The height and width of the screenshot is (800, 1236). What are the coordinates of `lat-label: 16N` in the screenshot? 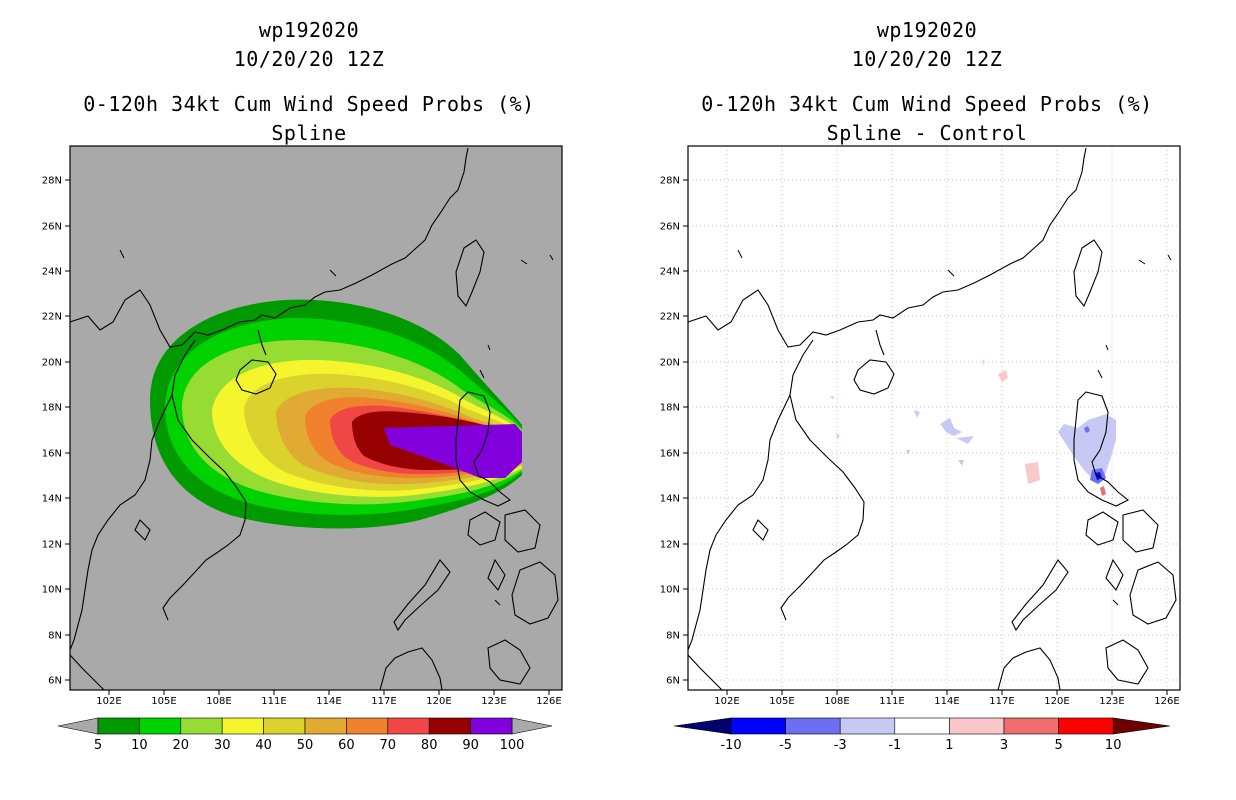 It's located at (670, 454).